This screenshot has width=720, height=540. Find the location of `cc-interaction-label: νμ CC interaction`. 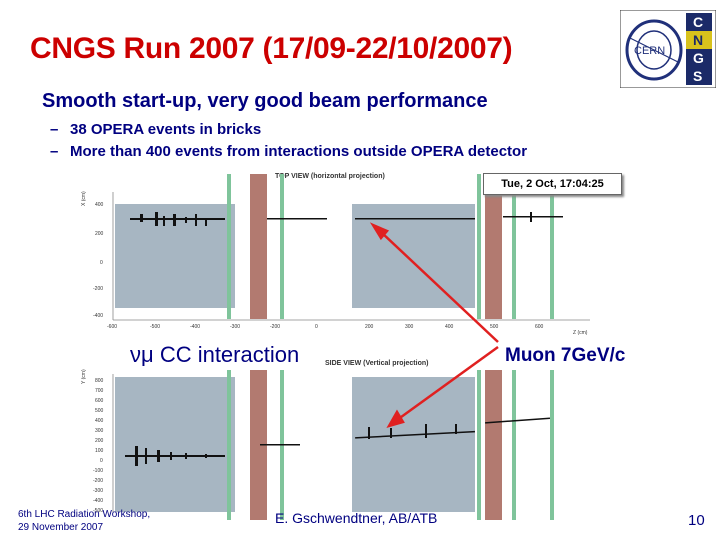

cc-interaction-label: νμ CC interaction is located at coordinates (214, 355).